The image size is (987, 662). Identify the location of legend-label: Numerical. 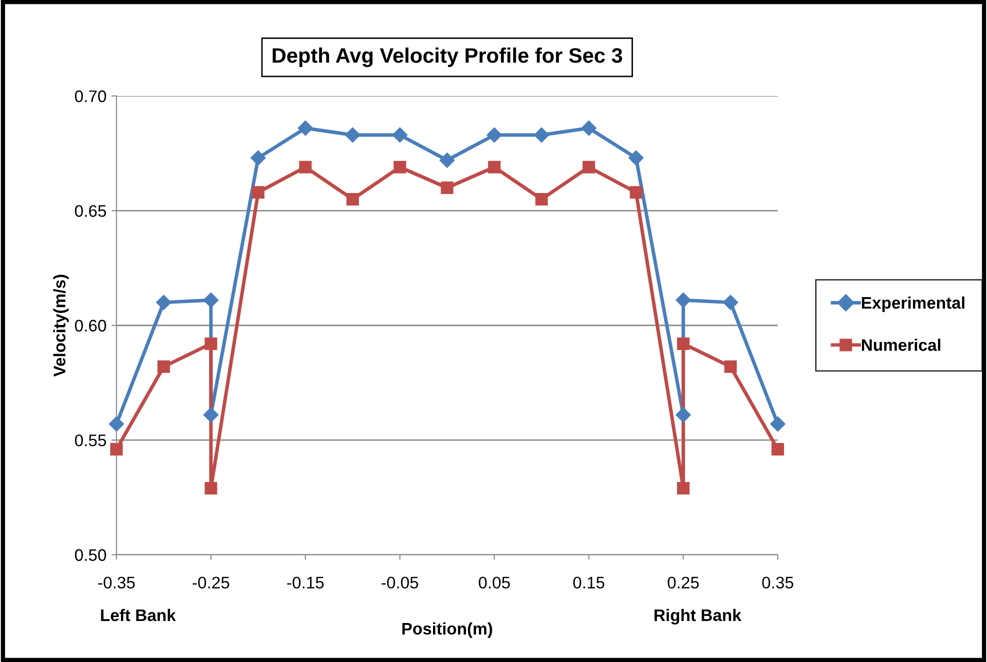
(901, 344).